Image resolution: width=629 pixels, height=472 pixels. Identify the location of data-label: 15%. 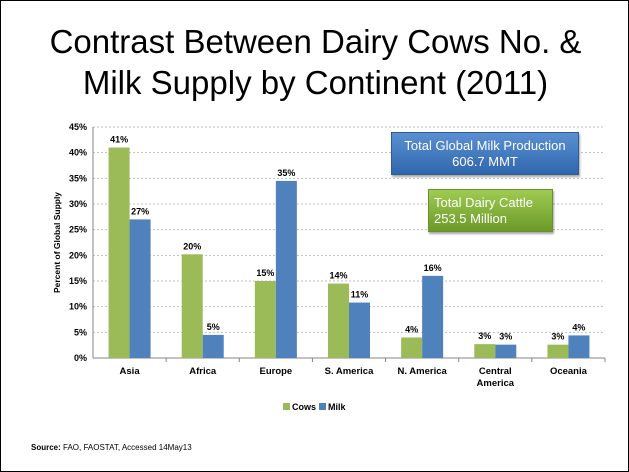
(265, 273).